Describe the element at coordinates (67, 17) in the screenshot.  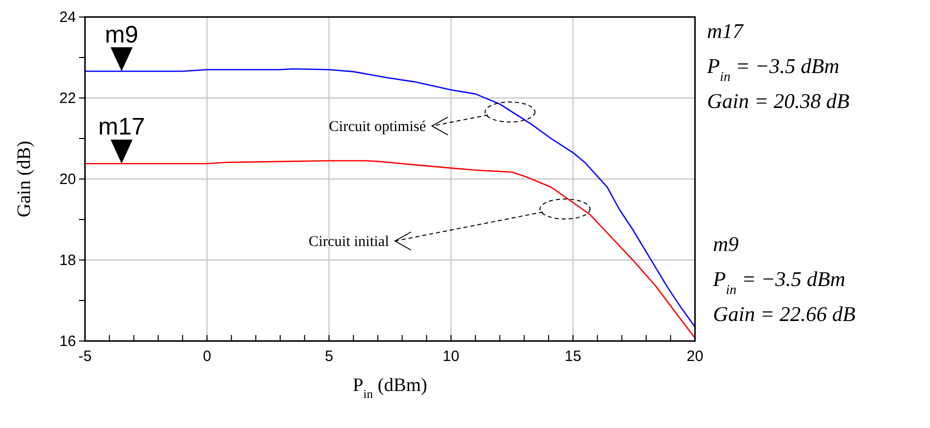
I see `y-tick-label: 24` at that location.